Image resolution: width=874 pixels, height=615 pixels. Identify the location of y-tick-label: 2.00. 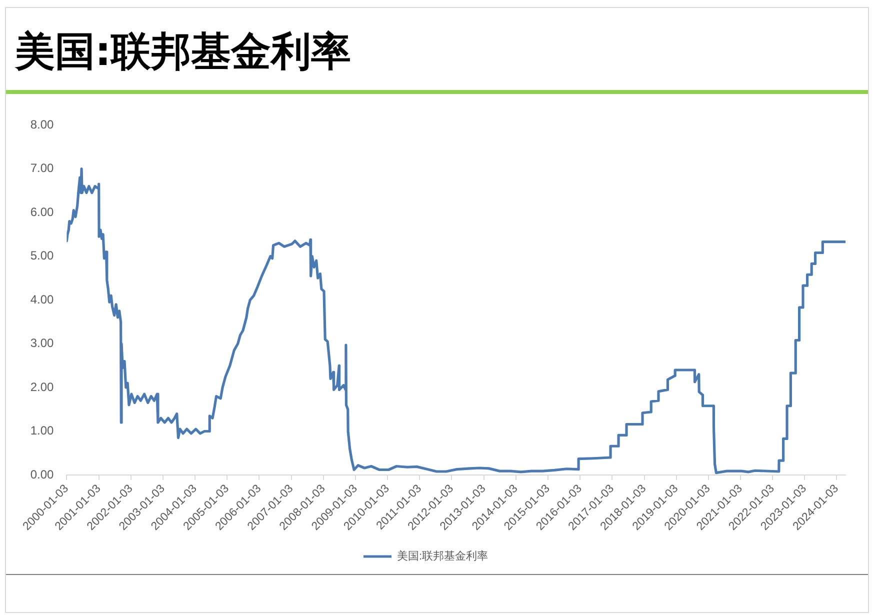
(42, 387).